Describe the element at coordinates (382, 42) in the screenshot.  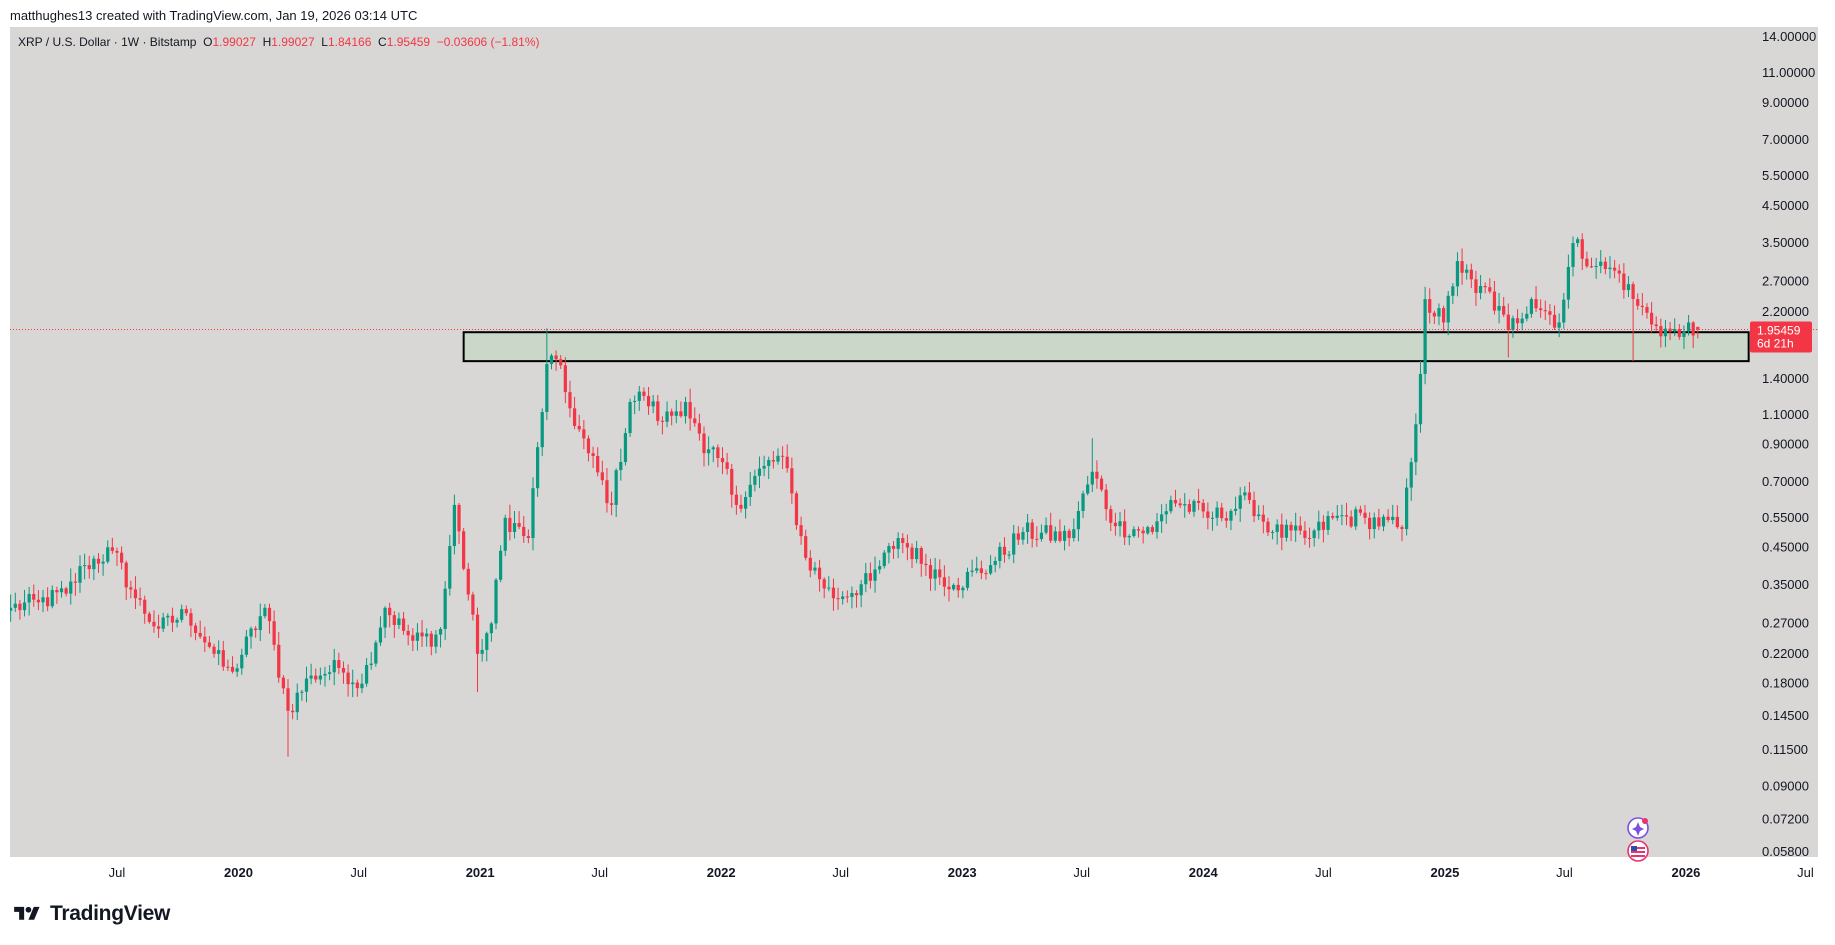
I see `close-label: C` at that location.